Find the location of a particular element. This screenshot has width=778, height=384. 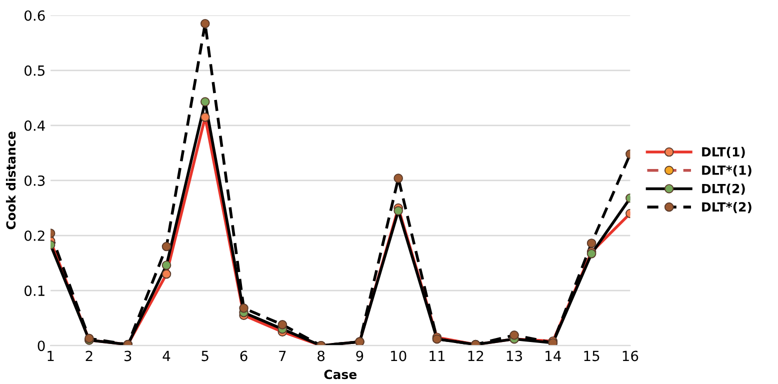

y-tick-label: 0.5 is located at coordinates (34, 70).